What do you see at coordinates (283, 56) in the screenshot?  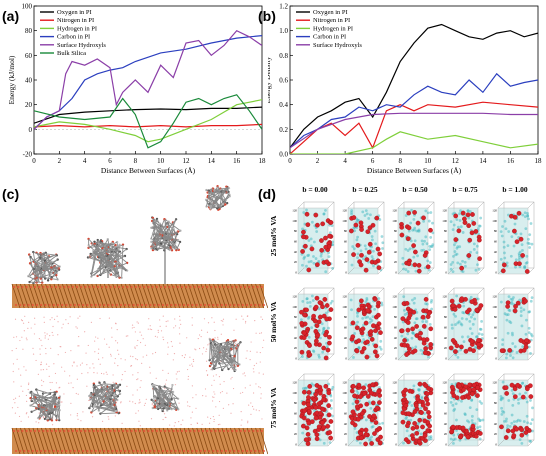 I see `y-tick-label: 0.8` at bounding box center [283, 56].